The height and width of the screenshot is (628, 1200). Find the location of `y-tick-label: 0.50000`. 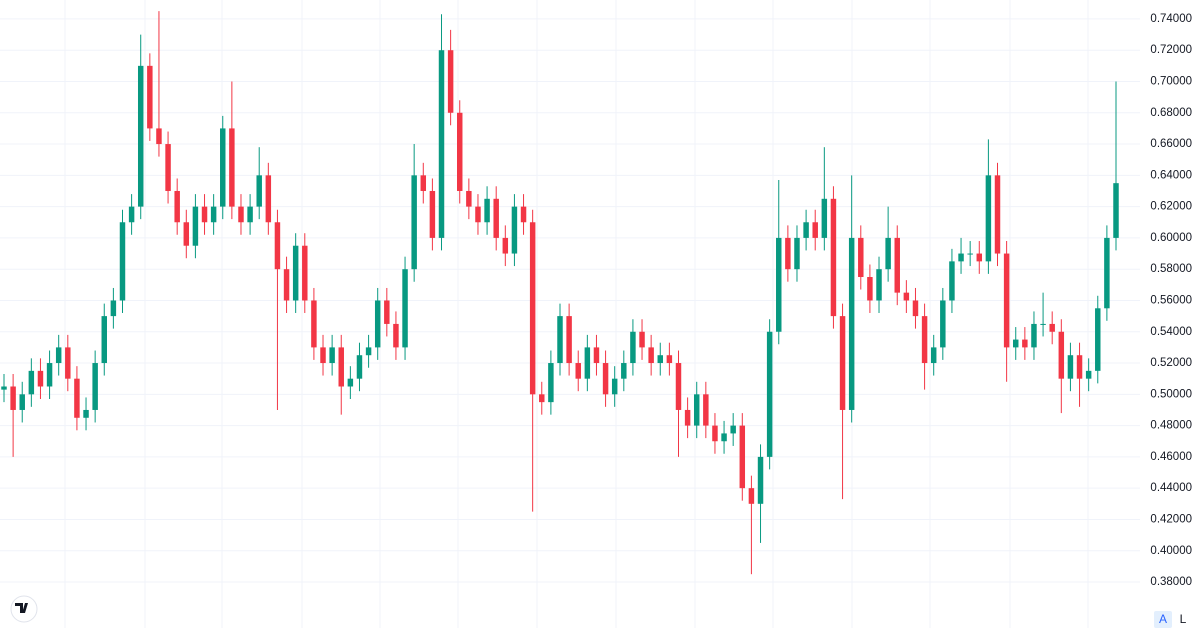

y-tick-label: 0.50000 is located at coordinates (1171, 394).